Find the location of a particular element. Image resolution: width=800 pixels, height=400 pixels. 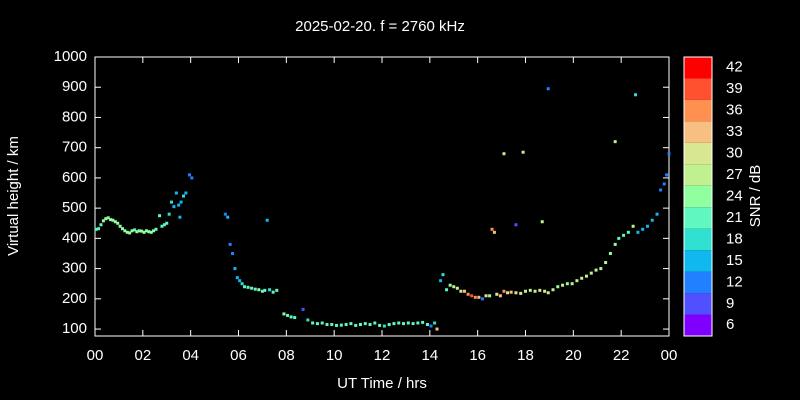

x-tick-label: 08 is located at coordinates (286, 355).